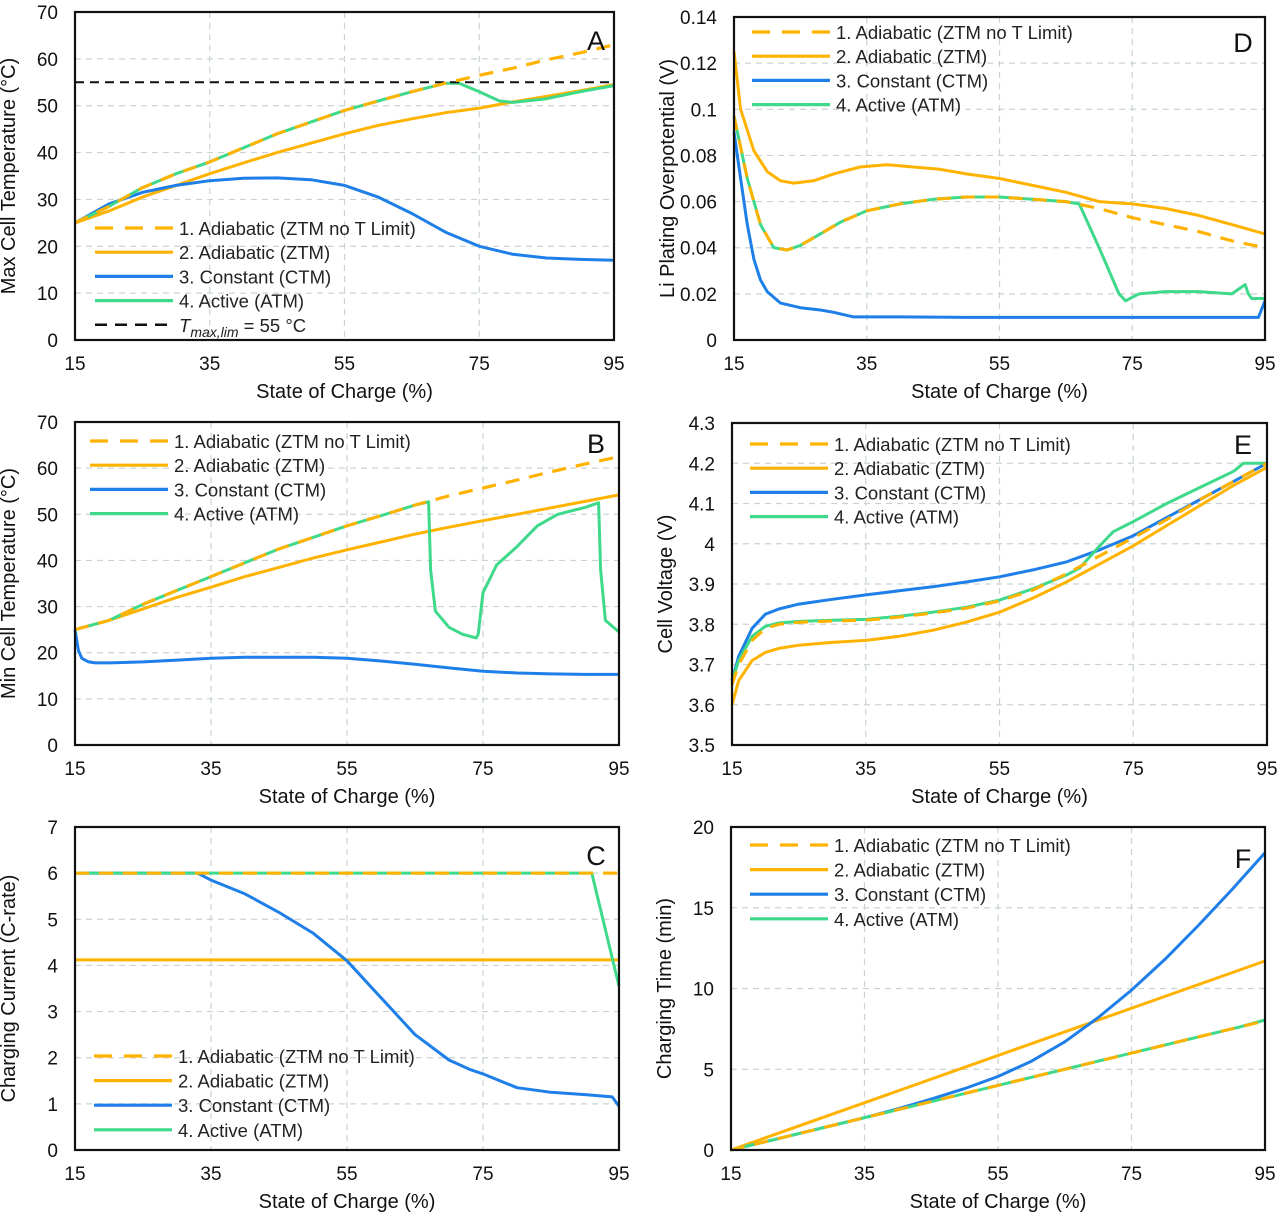  I want to click on y-axis-label: Cell Voltage (V), so click(666, 584).